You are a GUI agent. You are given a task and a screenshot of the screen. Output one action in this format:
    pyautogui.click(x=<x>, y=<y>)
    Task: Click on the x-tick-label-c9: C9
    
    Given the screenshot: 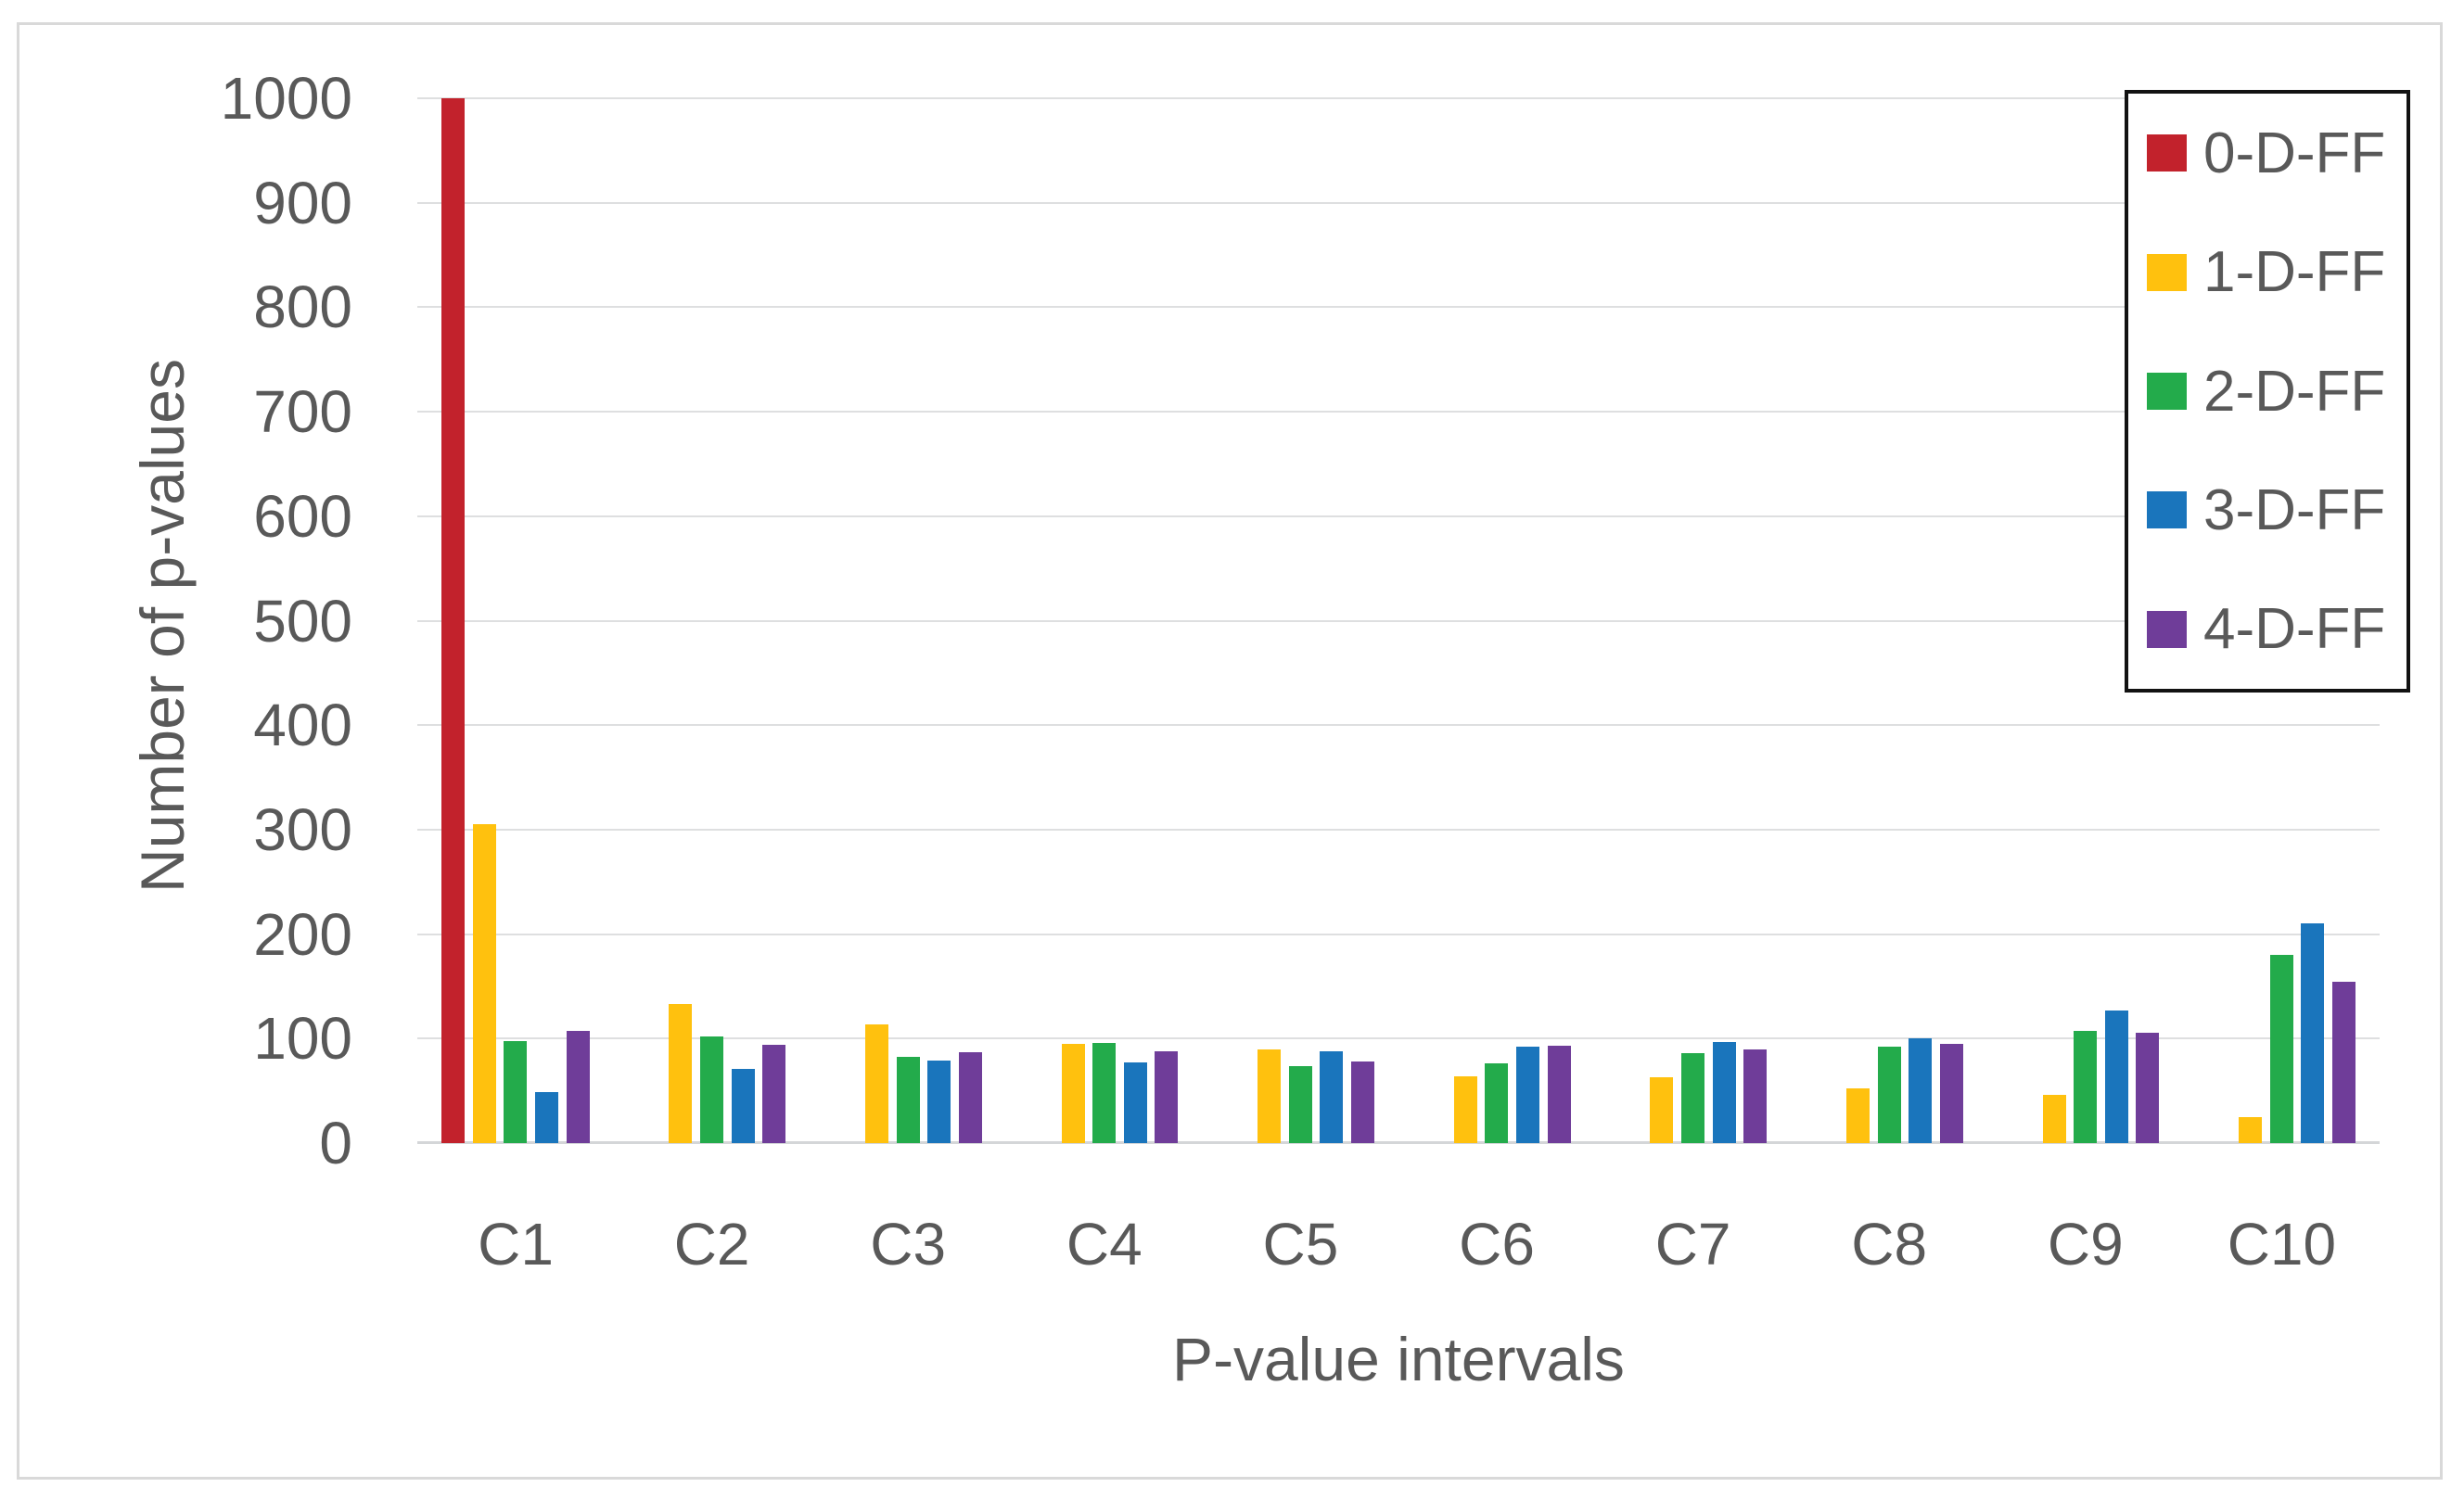 What is the action you would take?
    pyautogui.click(x=2085, y=1244)
    